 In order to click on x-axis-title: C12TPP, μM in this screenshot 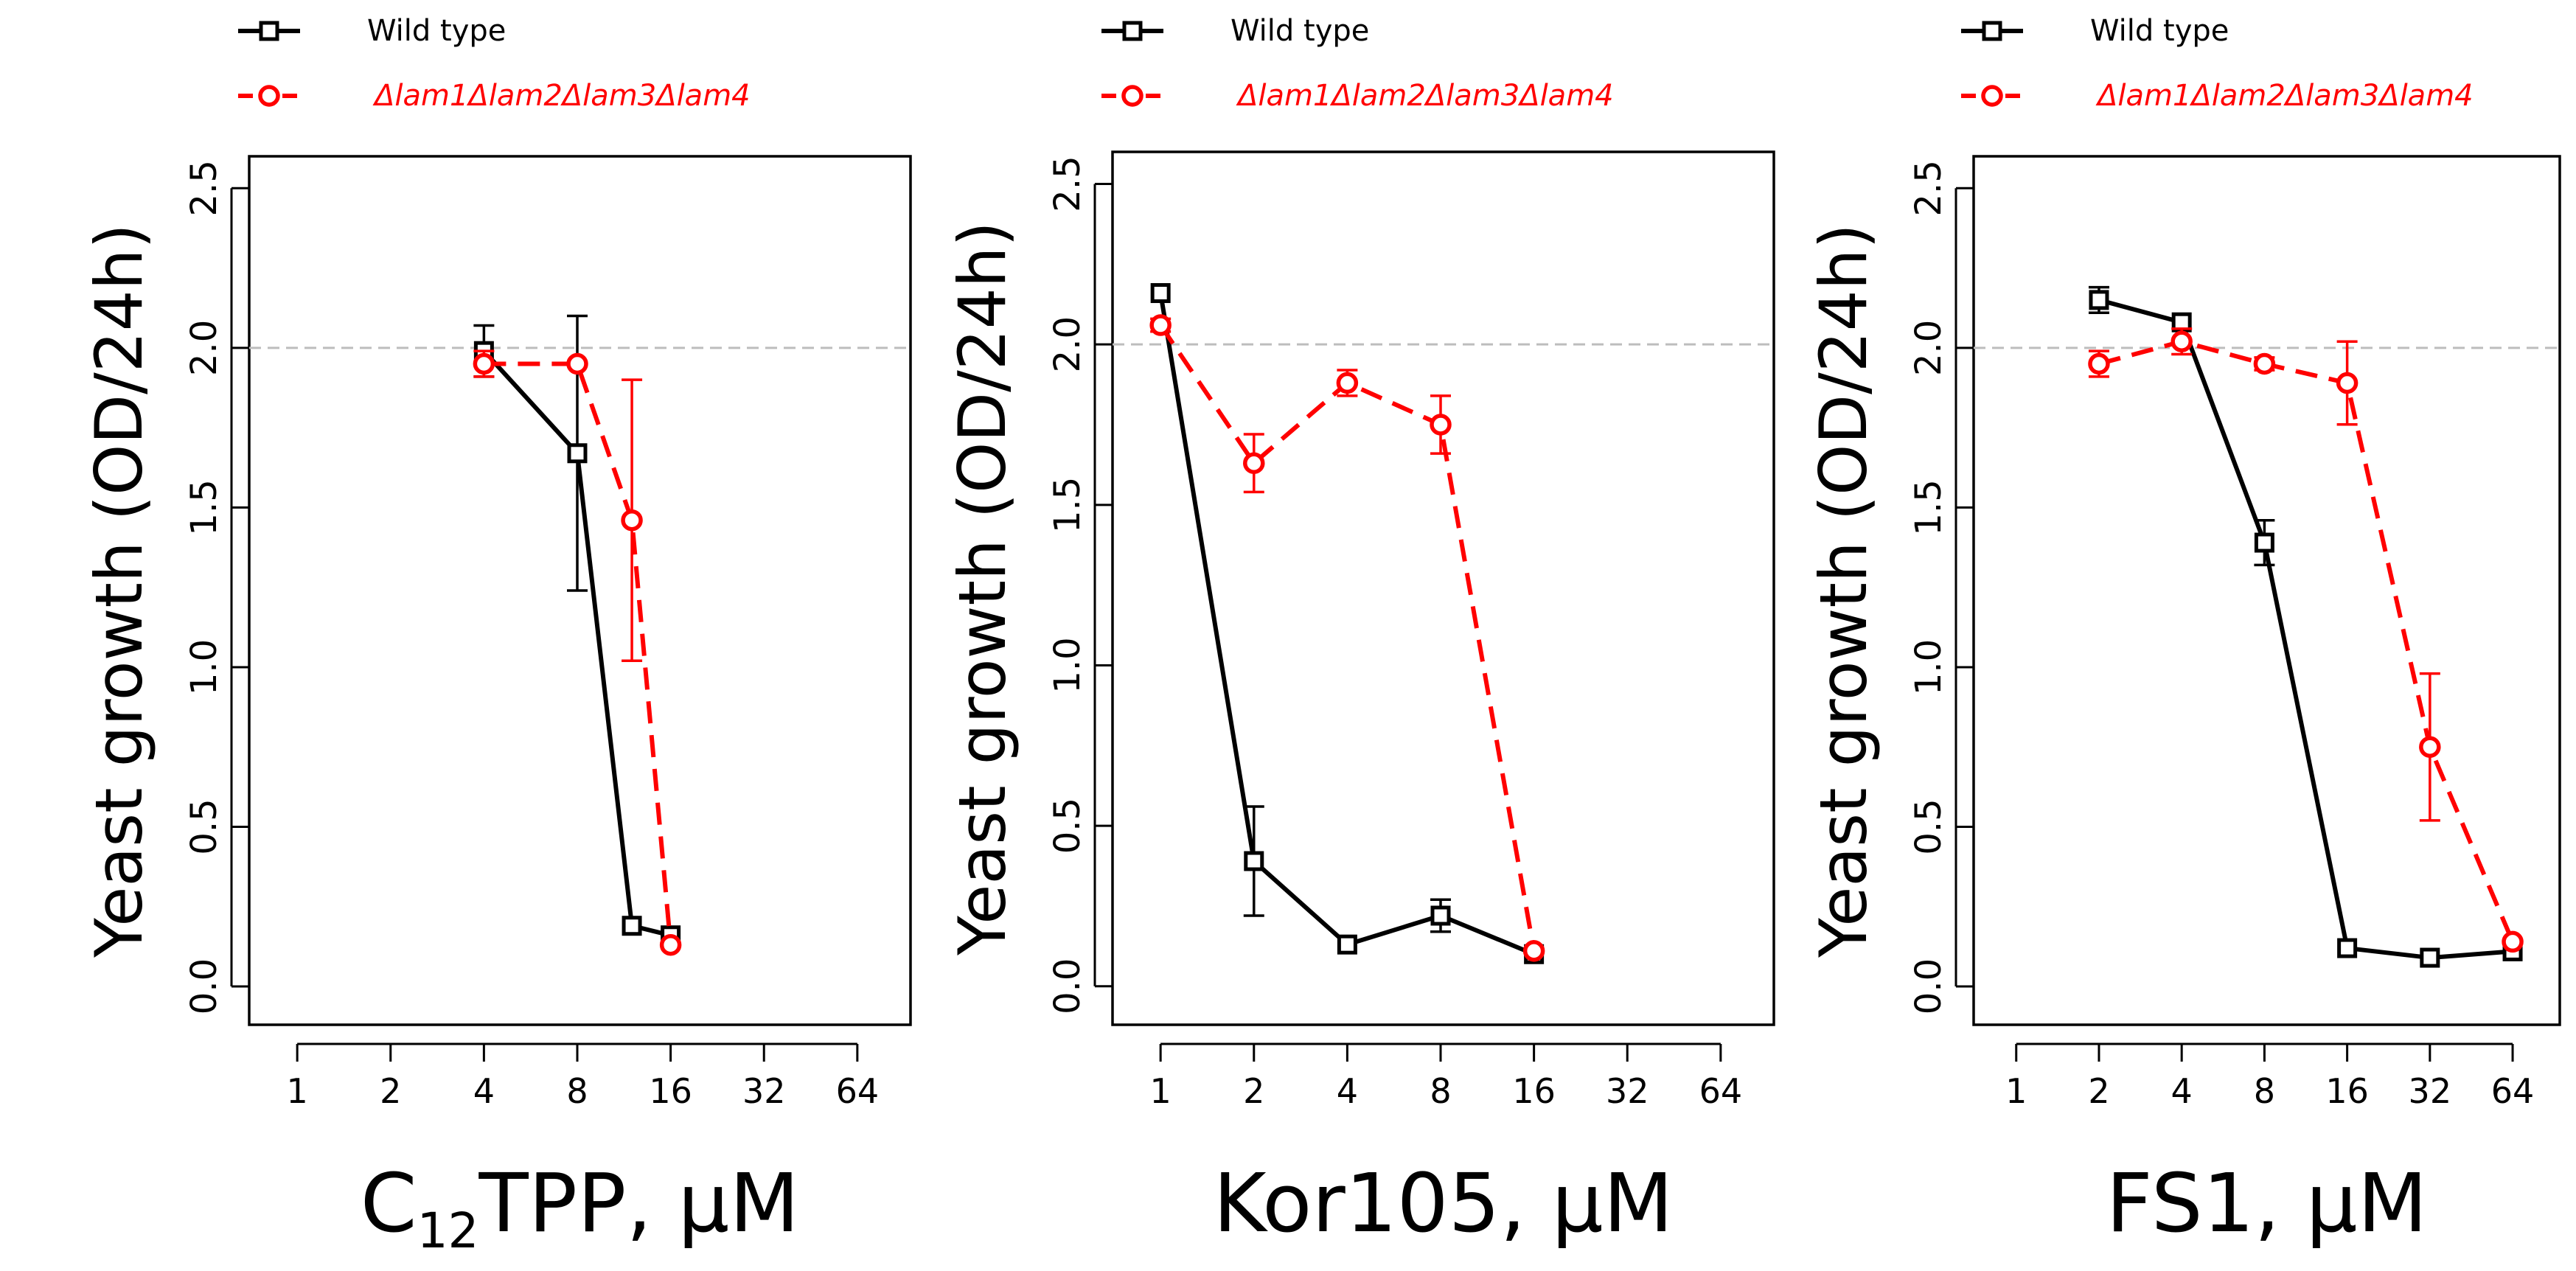, I will do `click(580, 1207)`.